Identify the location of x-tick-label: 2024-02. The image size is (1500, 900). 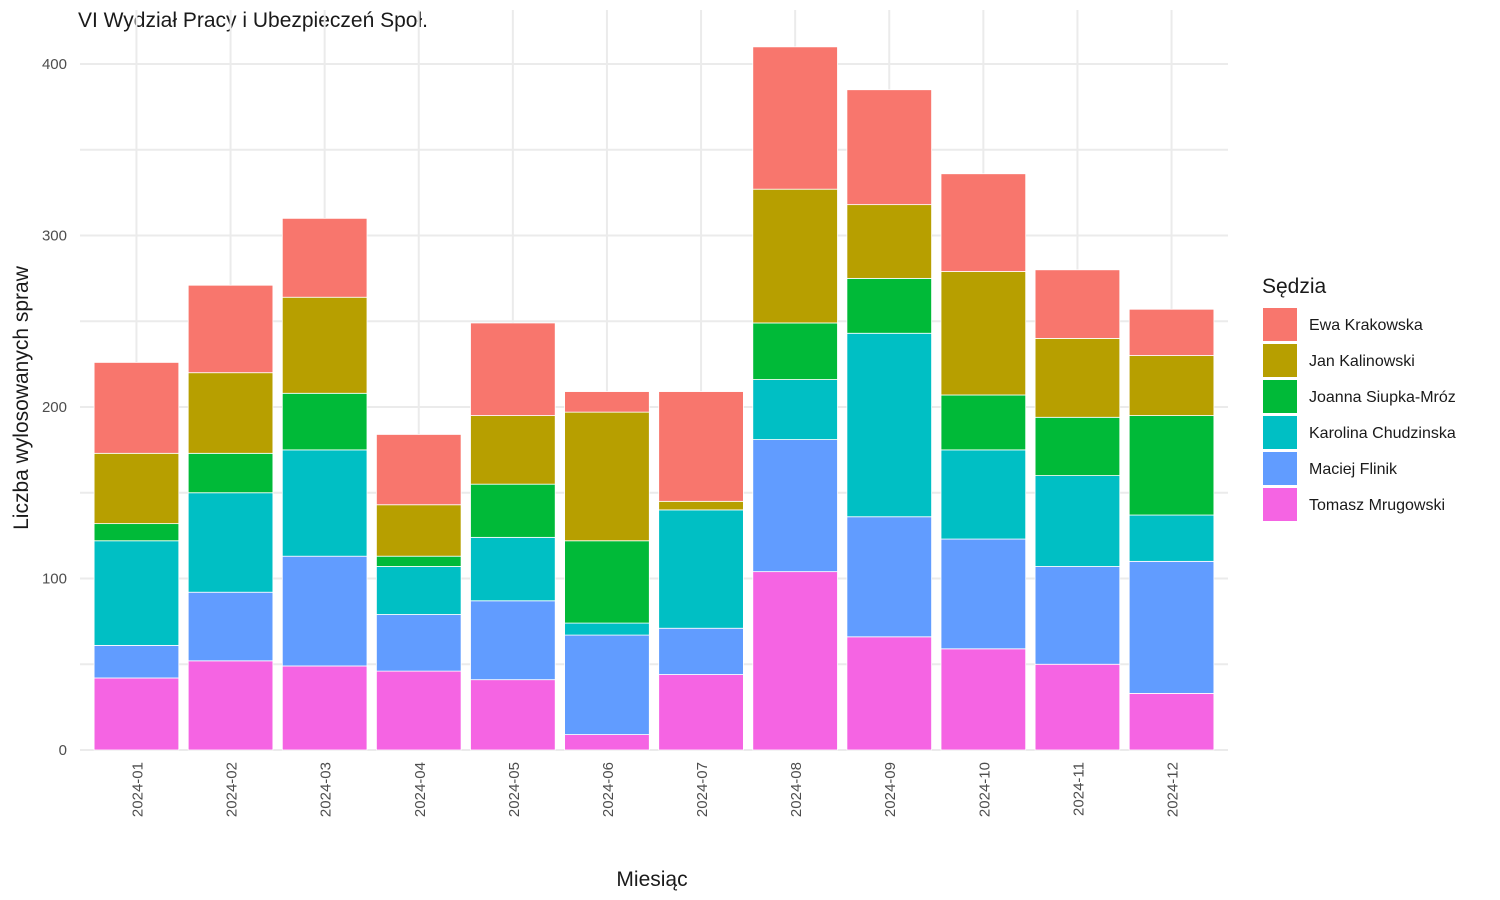
(232, 789).